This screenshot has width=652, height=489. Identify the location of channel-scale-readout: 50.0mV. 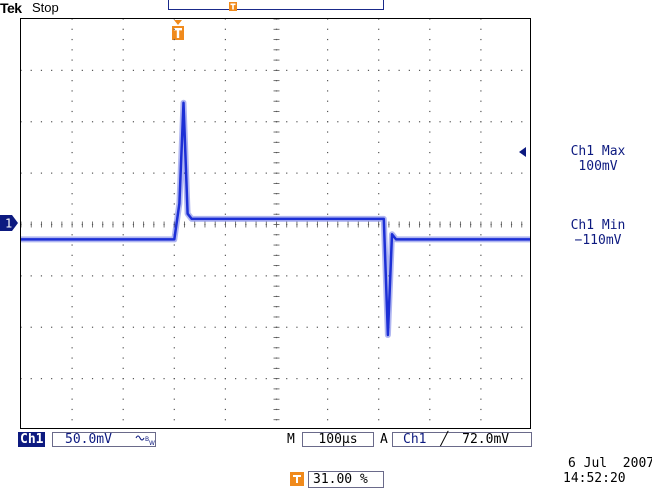
(104, 439).